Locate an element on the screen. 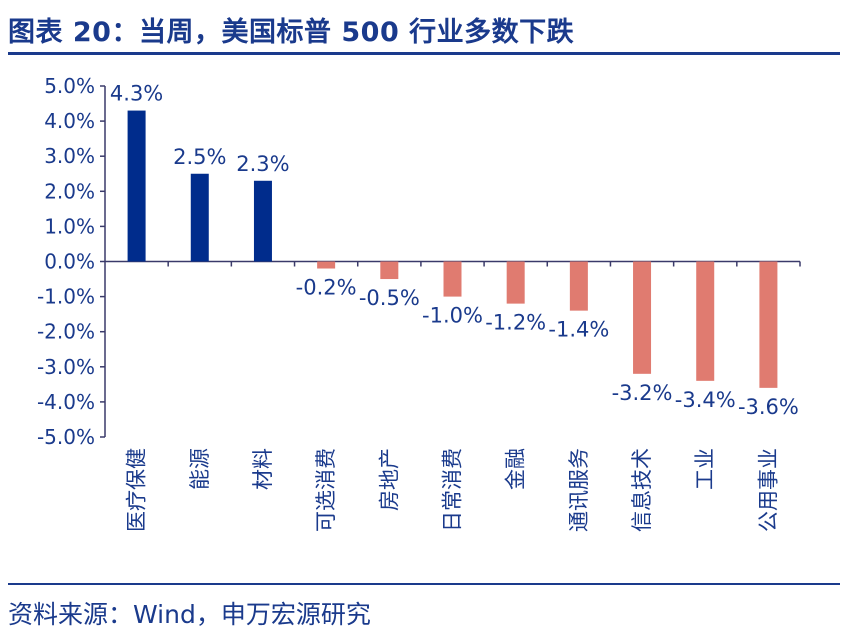 The height and width of the screenshot is (640, 845). data-label: -3.6% is located at coordinates (768, 407).